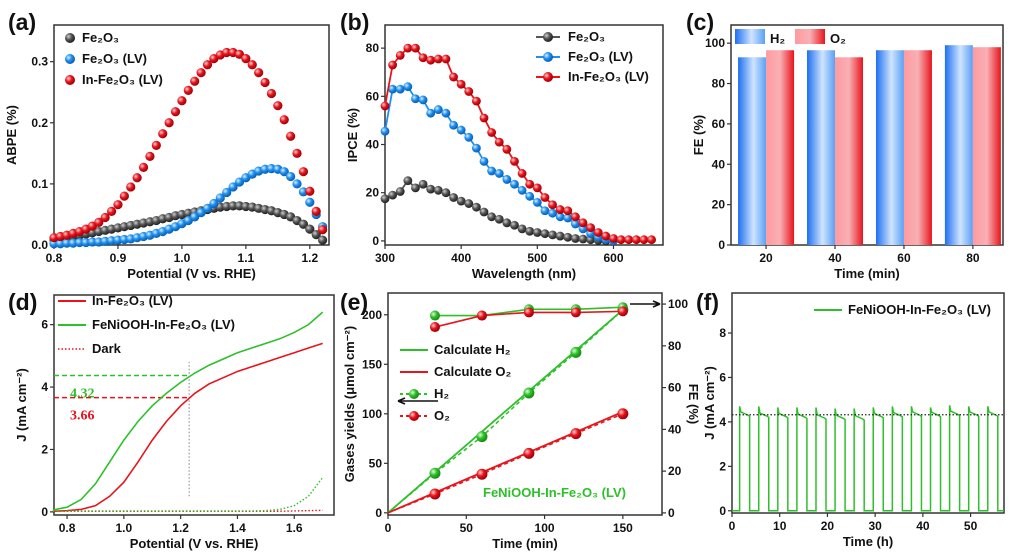 This screenshot has height=552, width=1014. I want to click on y-right-tick-label: 100, so click(678, 304).